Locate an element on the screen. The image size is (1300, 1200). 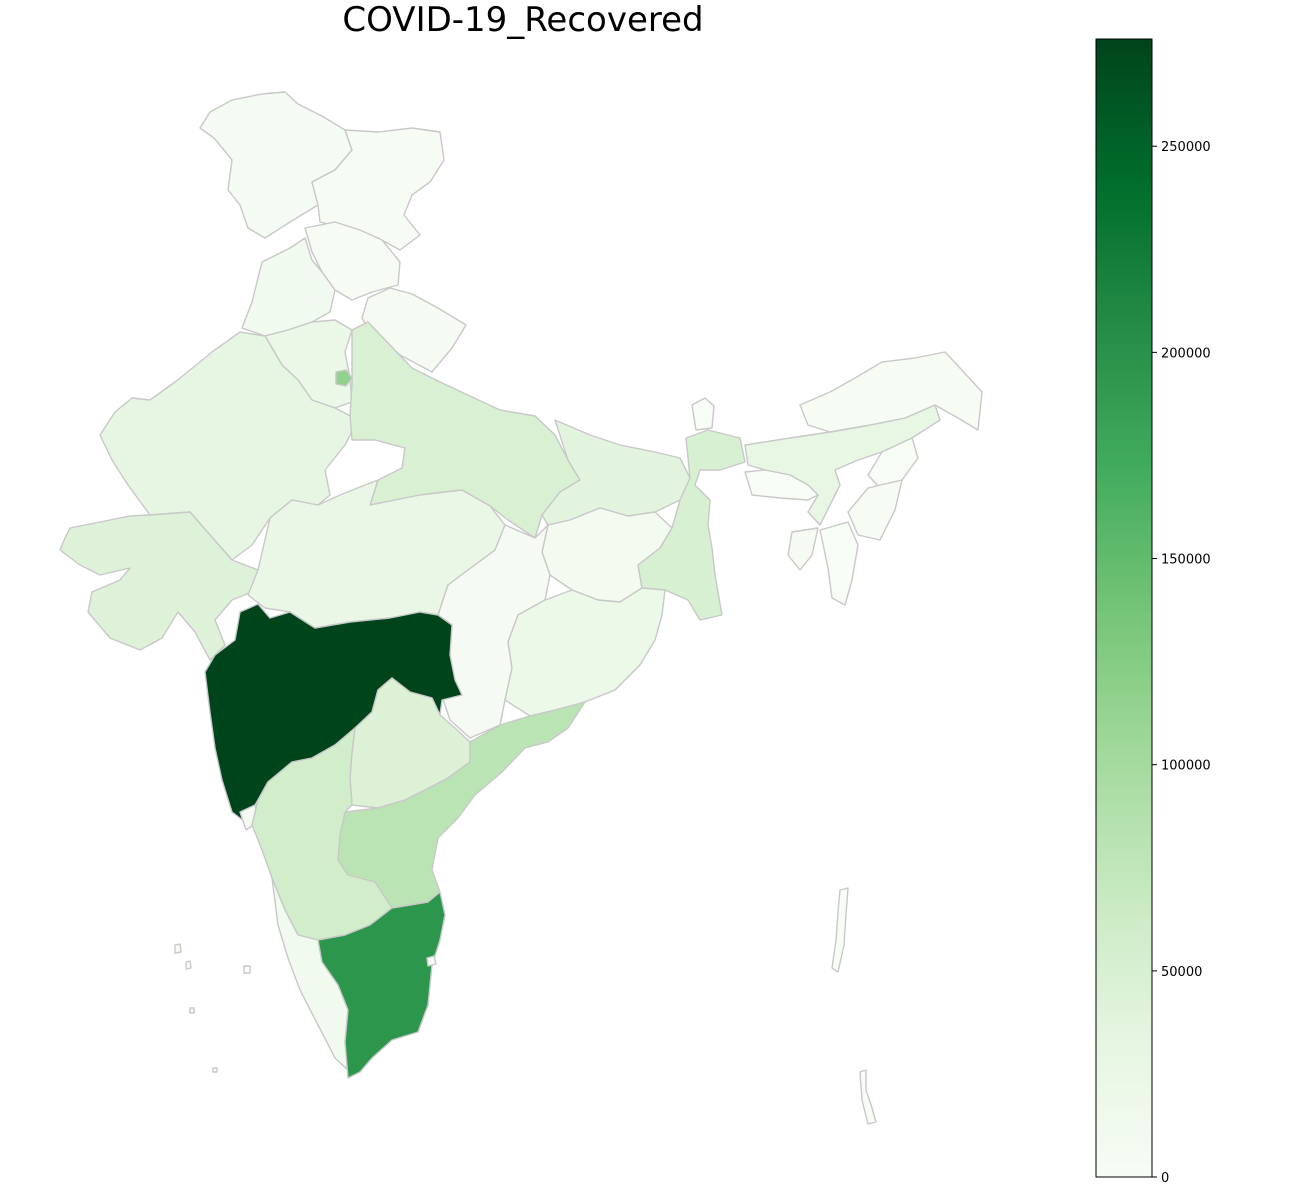
colorbar-ticks: 0 50000 100000 150000 200000 250000 is located at coordinates (1181, 663).